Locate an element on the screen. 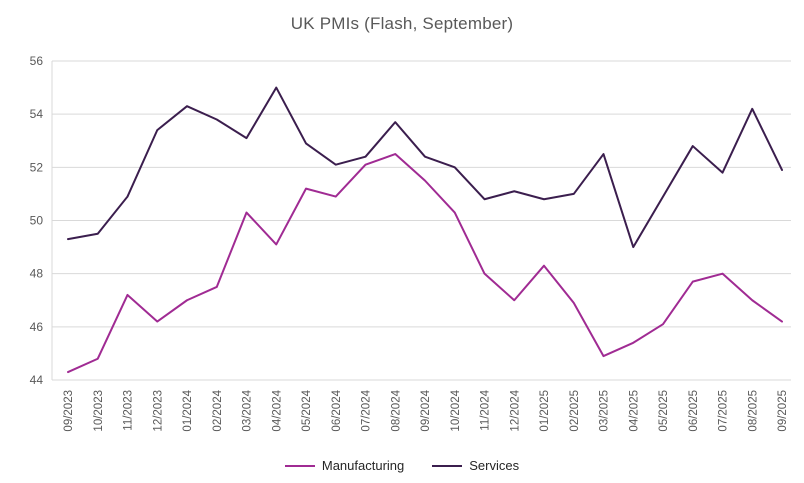 The image size is (804, 483). services-line-swatch-icon is located at coordinates (447, 465).